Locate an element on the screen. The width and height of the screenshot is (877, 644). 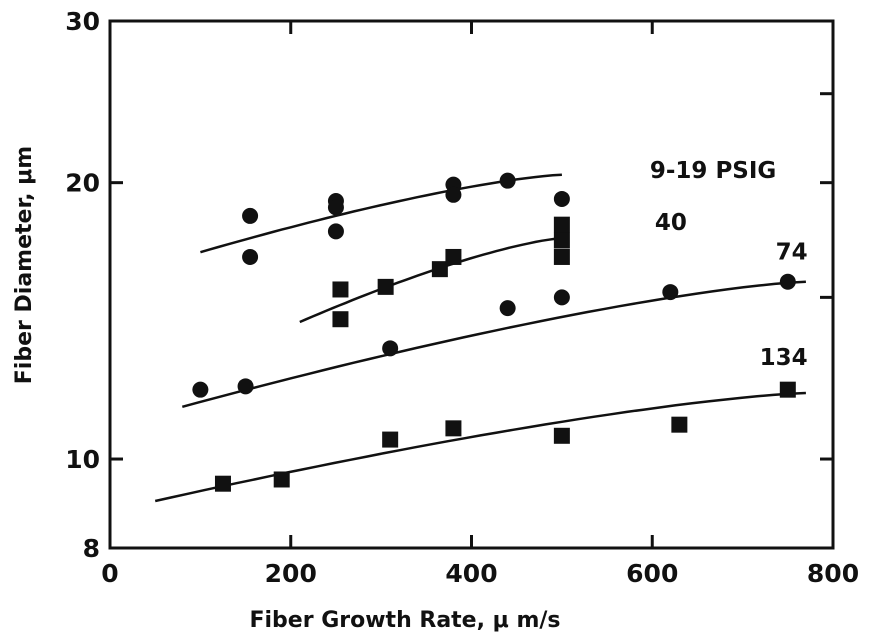
x-tick-label-800: 800 is located at coordinates (833, 573).